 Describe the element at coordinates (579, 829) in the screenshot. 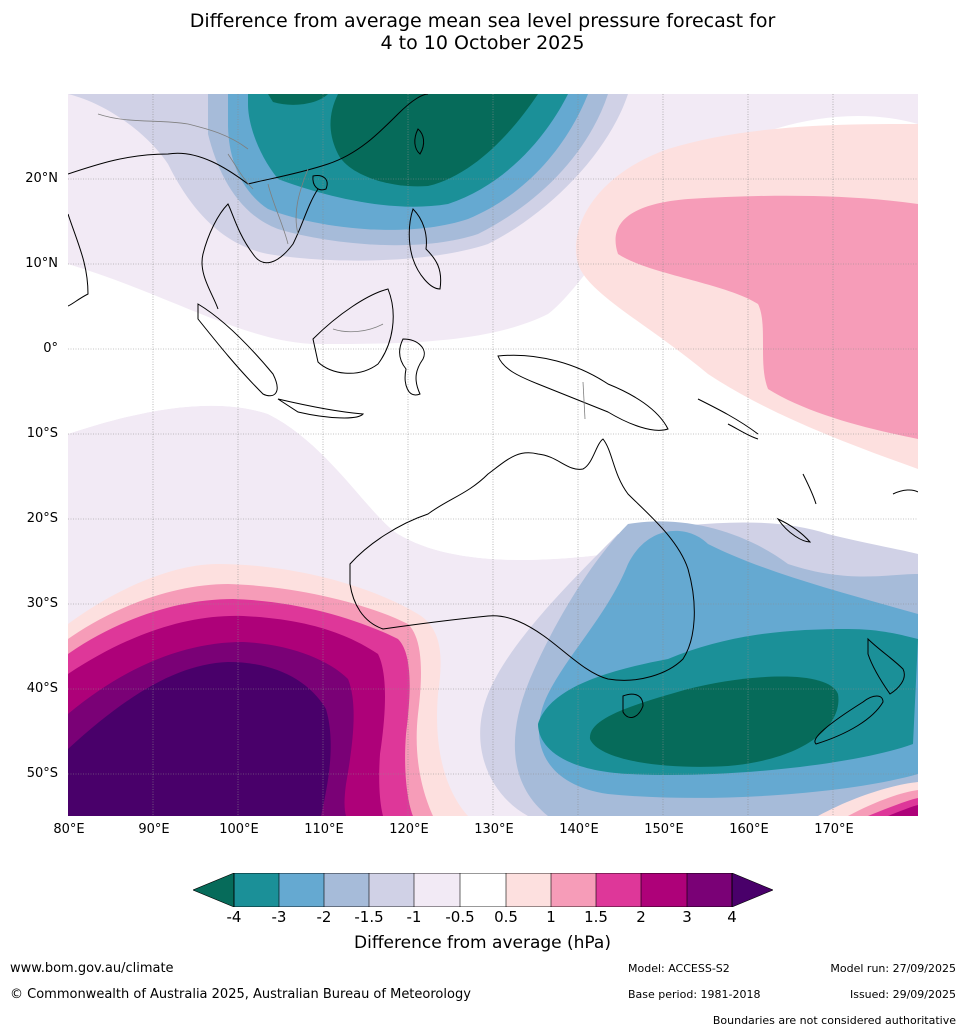

I see `lon-label-140e: 140°E` at that location.